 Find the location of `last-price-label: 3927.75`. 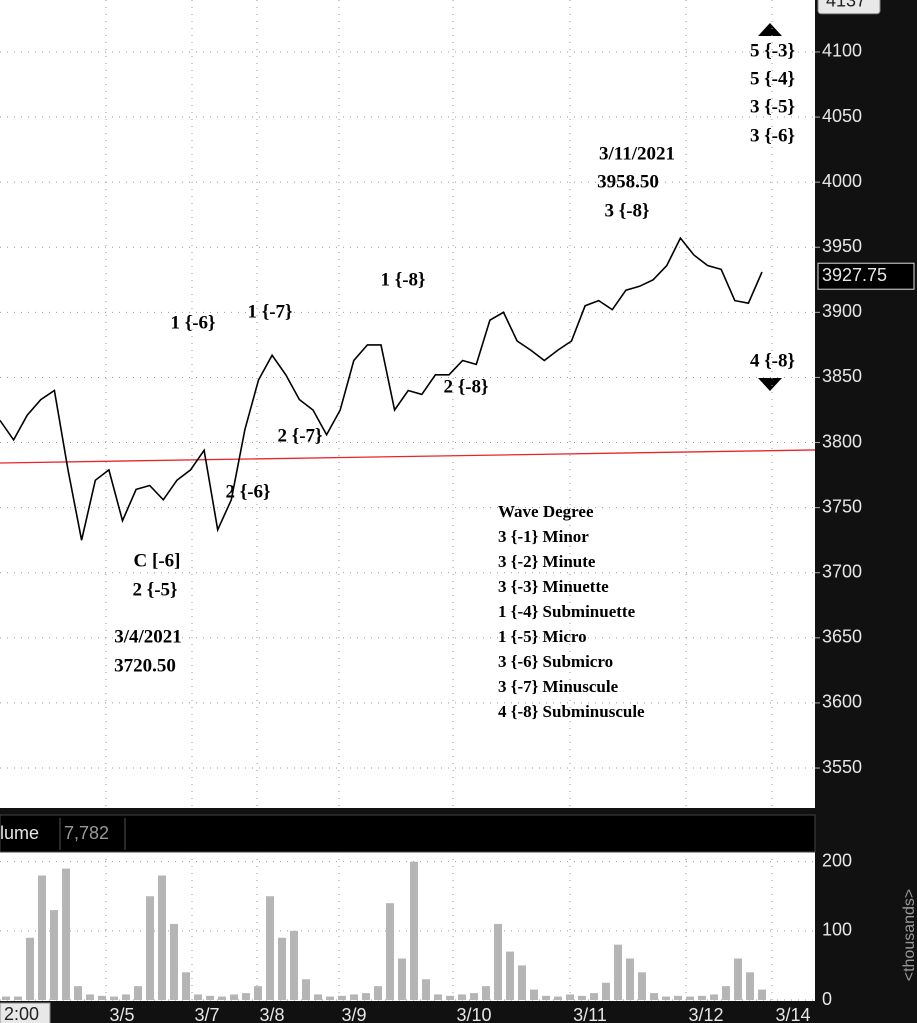

last-price-label: 3927.75 is located at coordinates (854, 275).